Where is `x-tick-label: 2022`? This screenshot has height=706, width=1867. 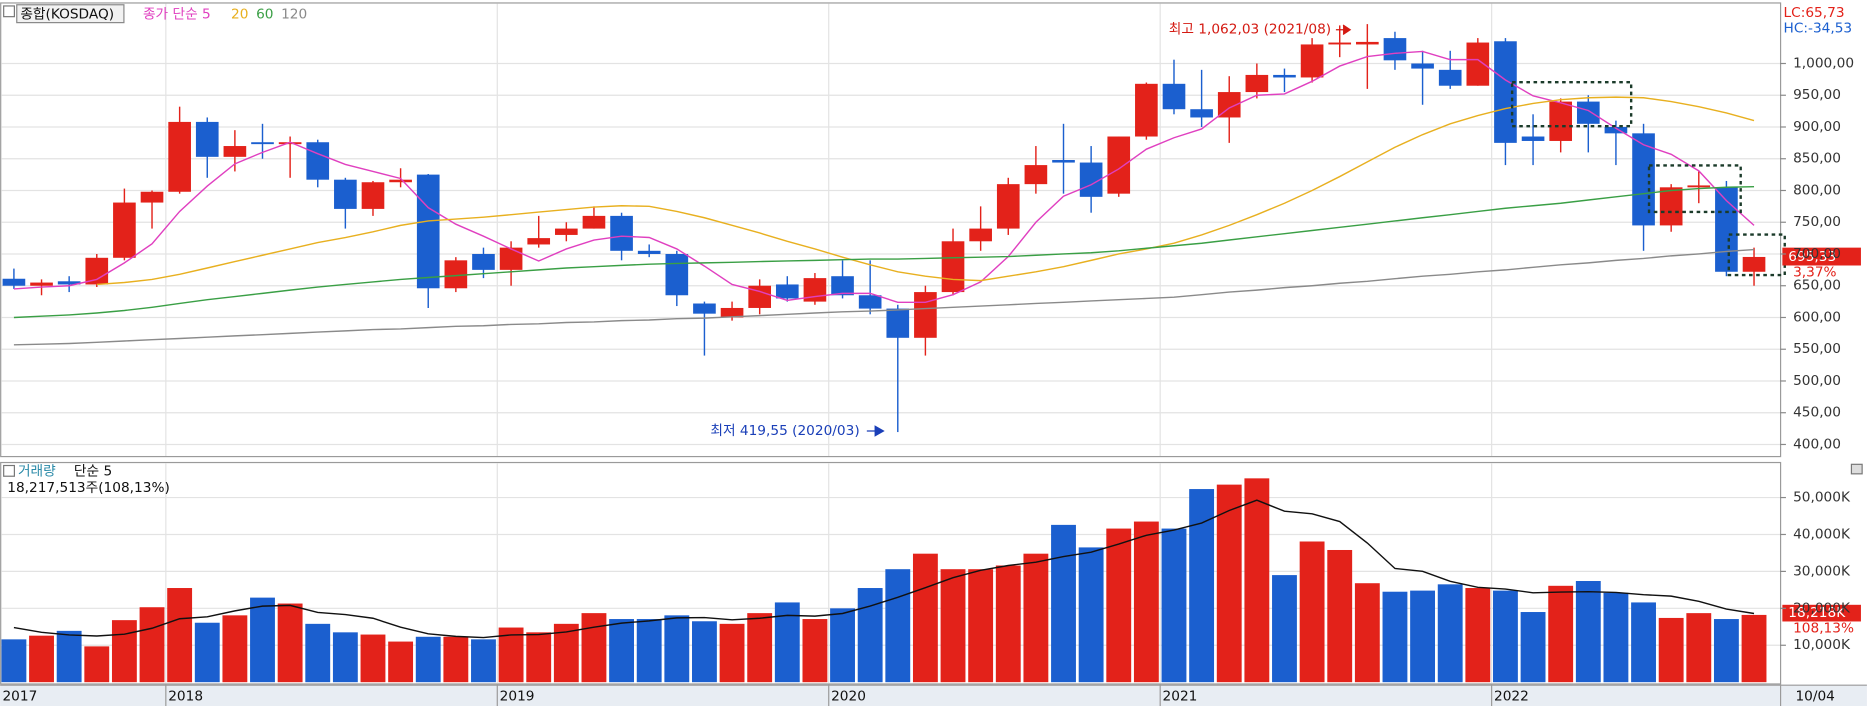
x-tick-label: 2022 is located at coordinates (1511, 696).